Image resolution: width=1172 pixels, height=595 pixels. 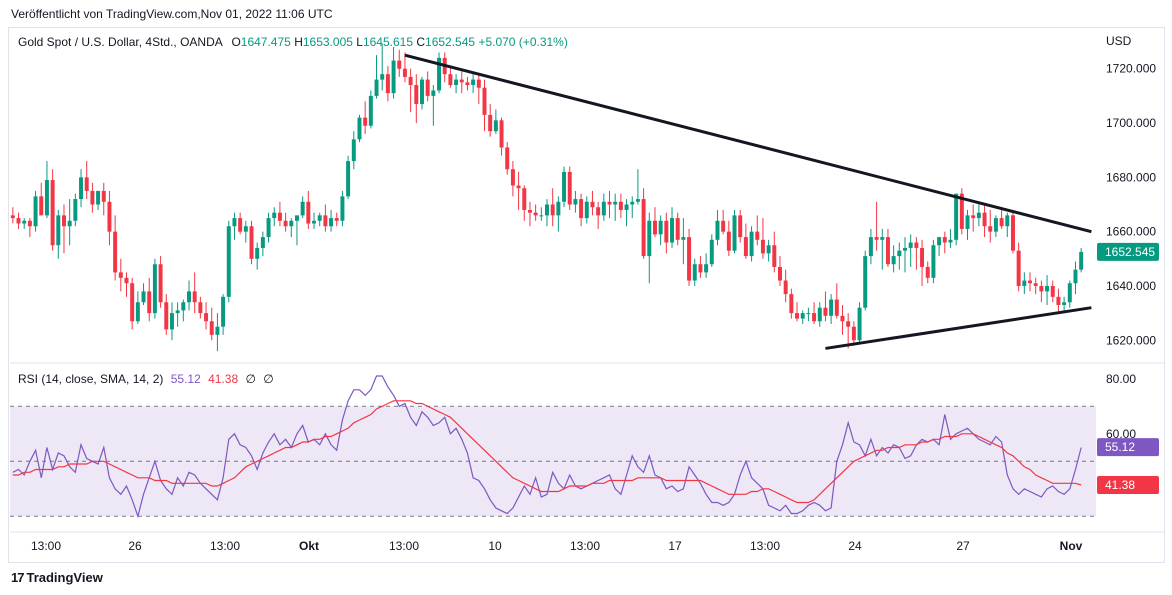 What do you see at coordinates (495, 546) in the screenshot?
I see `time-tick-label: 10` at bounding box center [495, 546].